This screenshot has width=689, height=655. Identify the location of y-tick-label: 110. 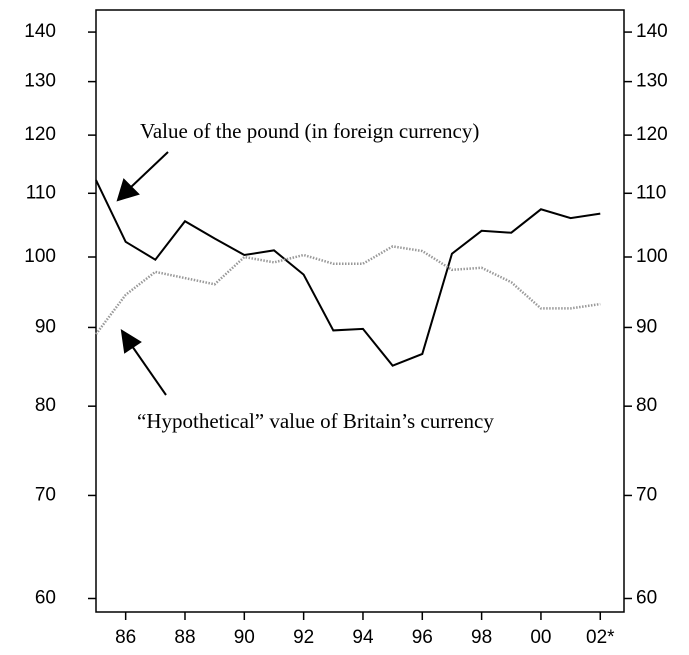
(41, 192).